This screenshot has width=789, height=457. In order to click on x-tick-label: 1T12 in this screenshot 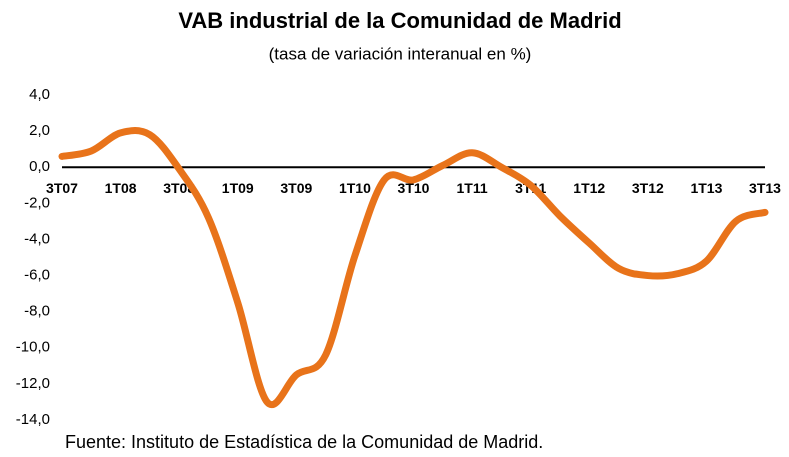, I will do `click(589, 188)`.